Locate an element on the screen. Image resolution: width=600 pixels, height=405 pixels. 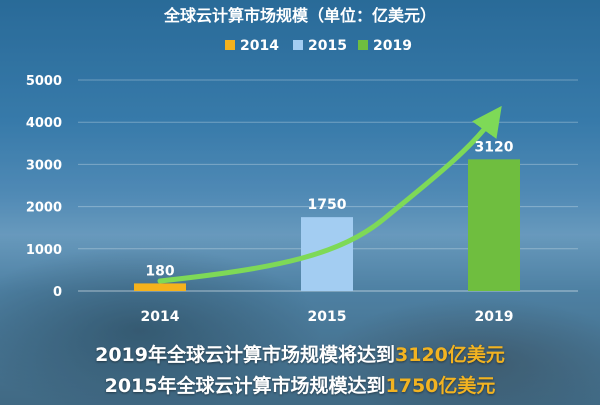
legend-label-2019: 2019 is located at coordinates (392, 46).